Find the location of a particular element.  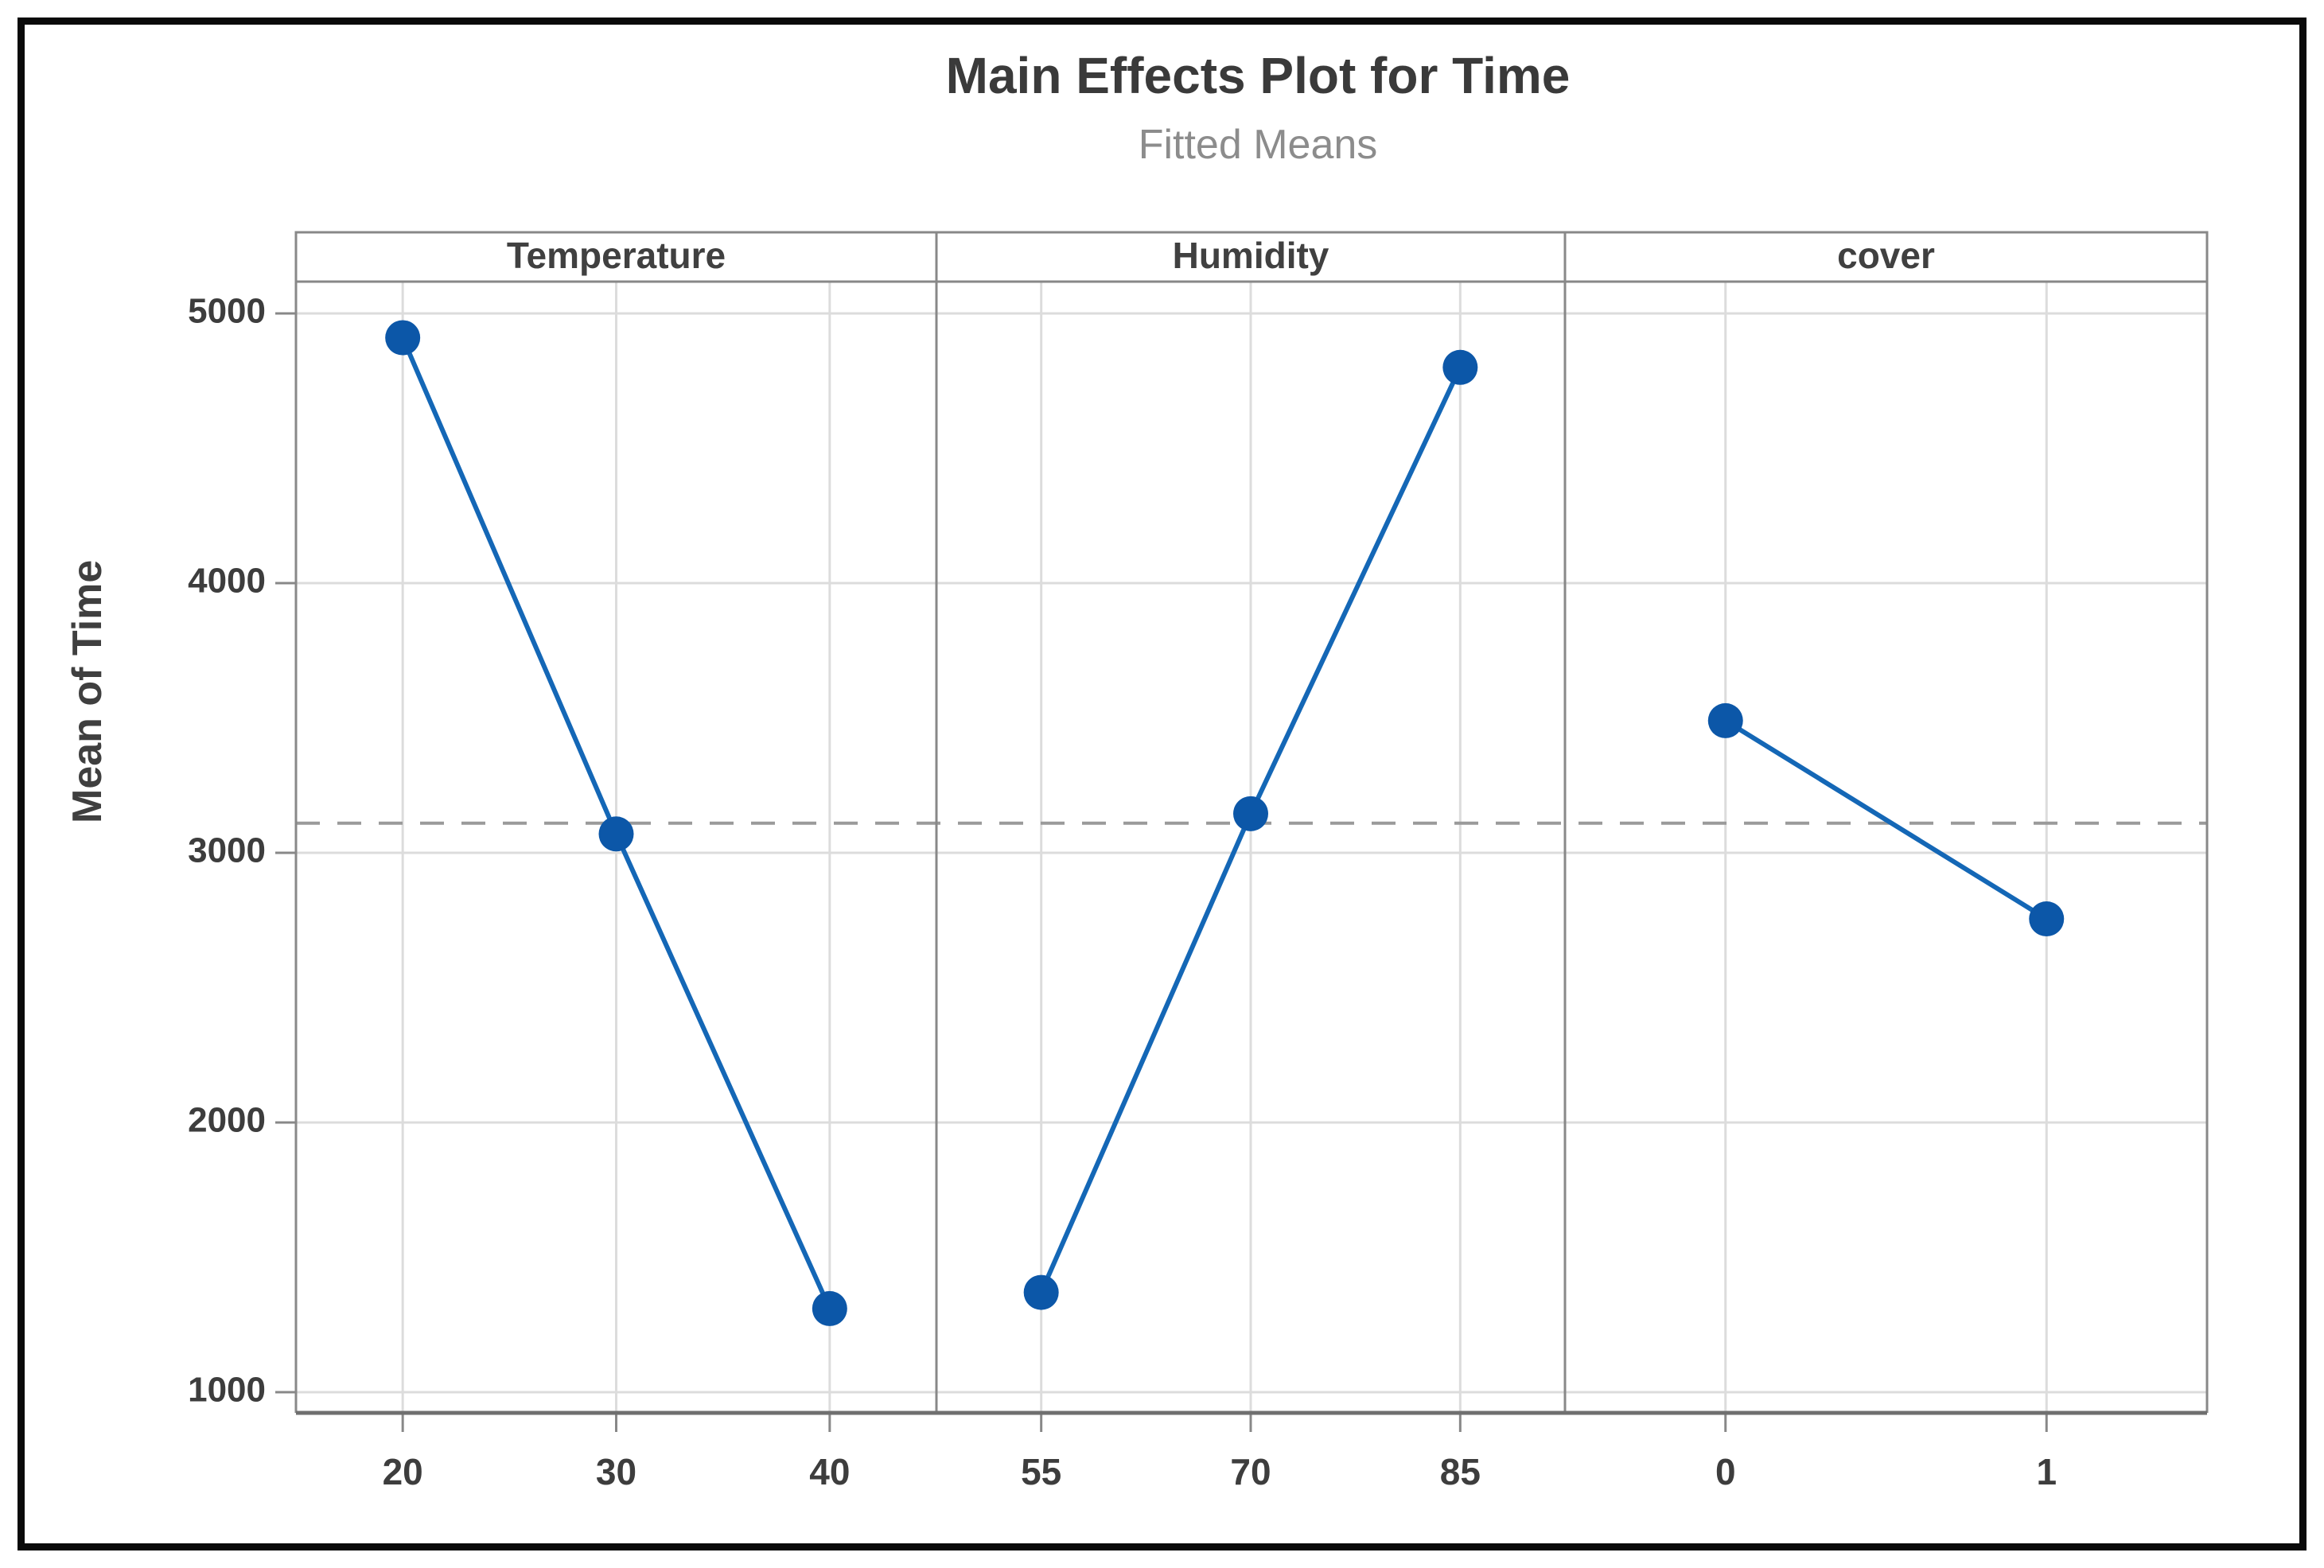

x-tick-label: 1 is located at coordinates (2046, 1471).